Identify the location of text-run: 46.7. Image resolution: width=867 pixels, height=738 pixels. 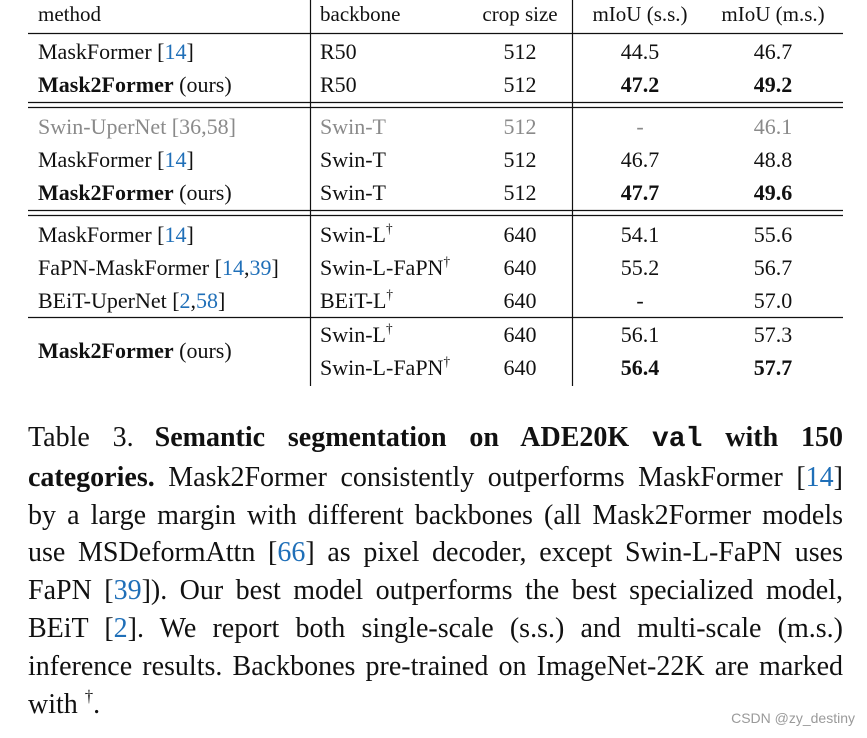
(773, 51).